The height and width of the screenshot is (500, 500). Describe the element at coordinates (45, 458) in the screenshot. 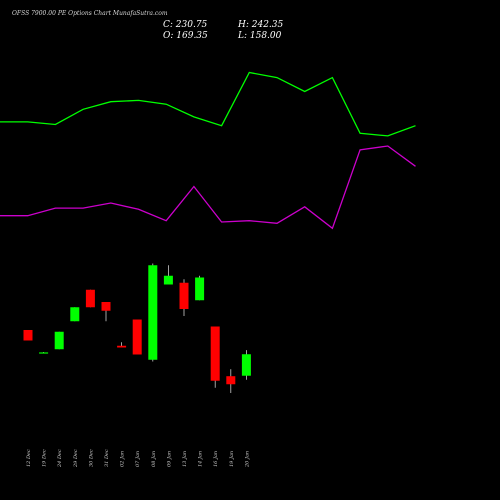

I see `x-tick-label: 19 Dec` at that location.